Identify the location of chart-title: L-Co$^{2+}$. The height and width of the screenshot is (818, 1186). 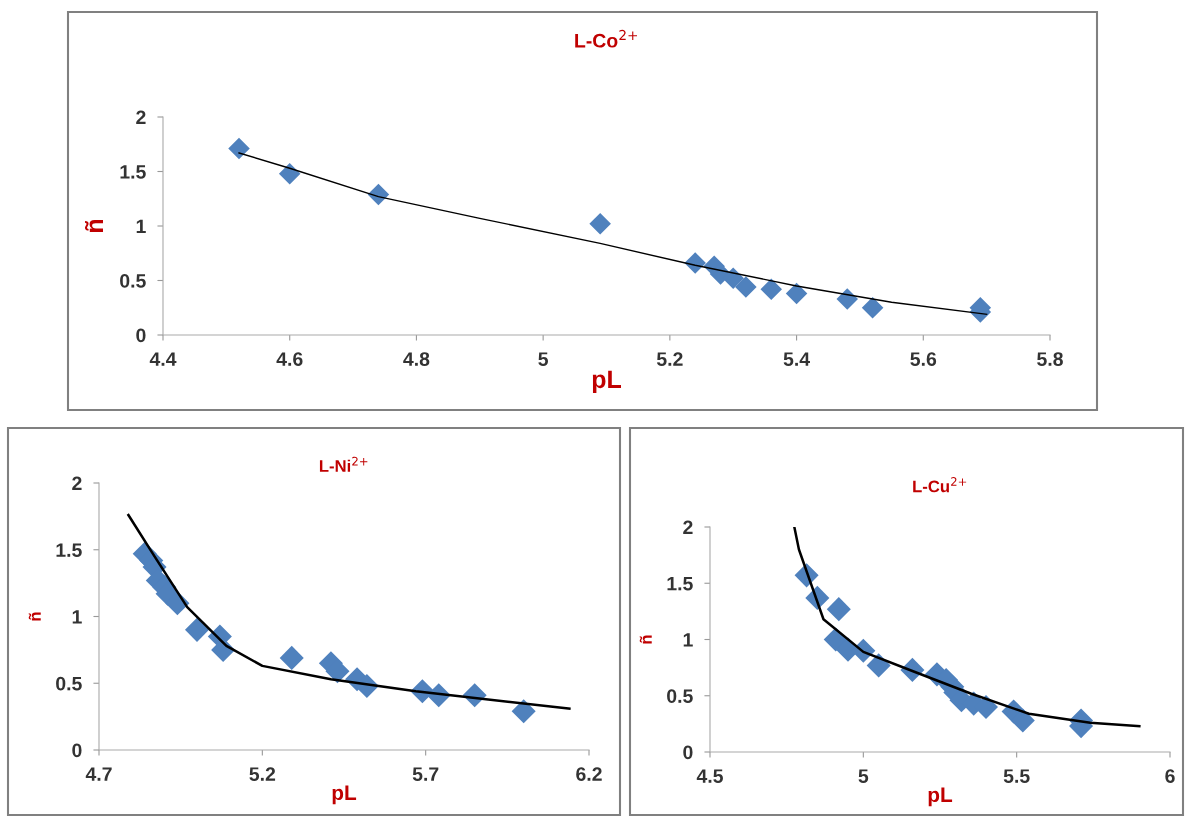
(606, 38).